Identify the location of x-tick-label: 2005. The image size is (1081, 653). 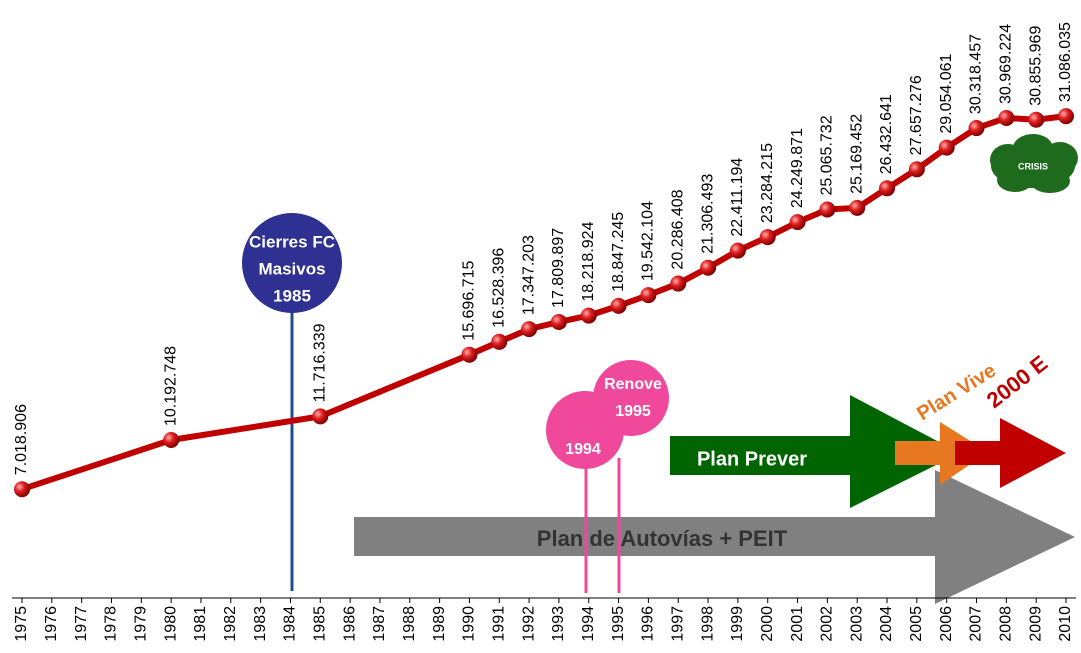
(916, 624).